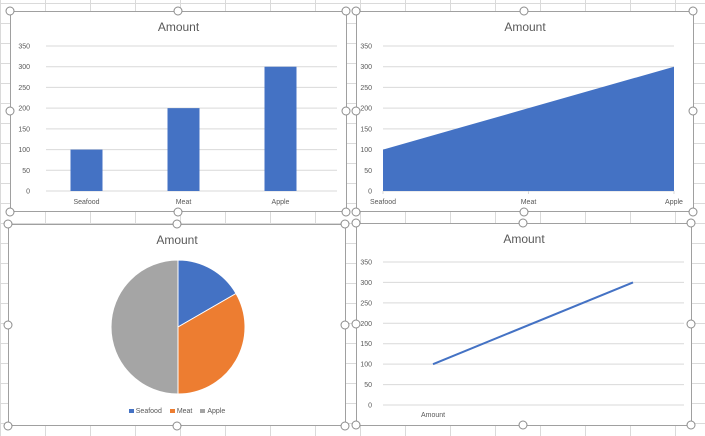 The height and width of the screenshot is (436, 705). What do you see at coordinates (180, 411) in the screenshot?
I see `legend-item-meat: Meat` at bounding box center [180, 411].